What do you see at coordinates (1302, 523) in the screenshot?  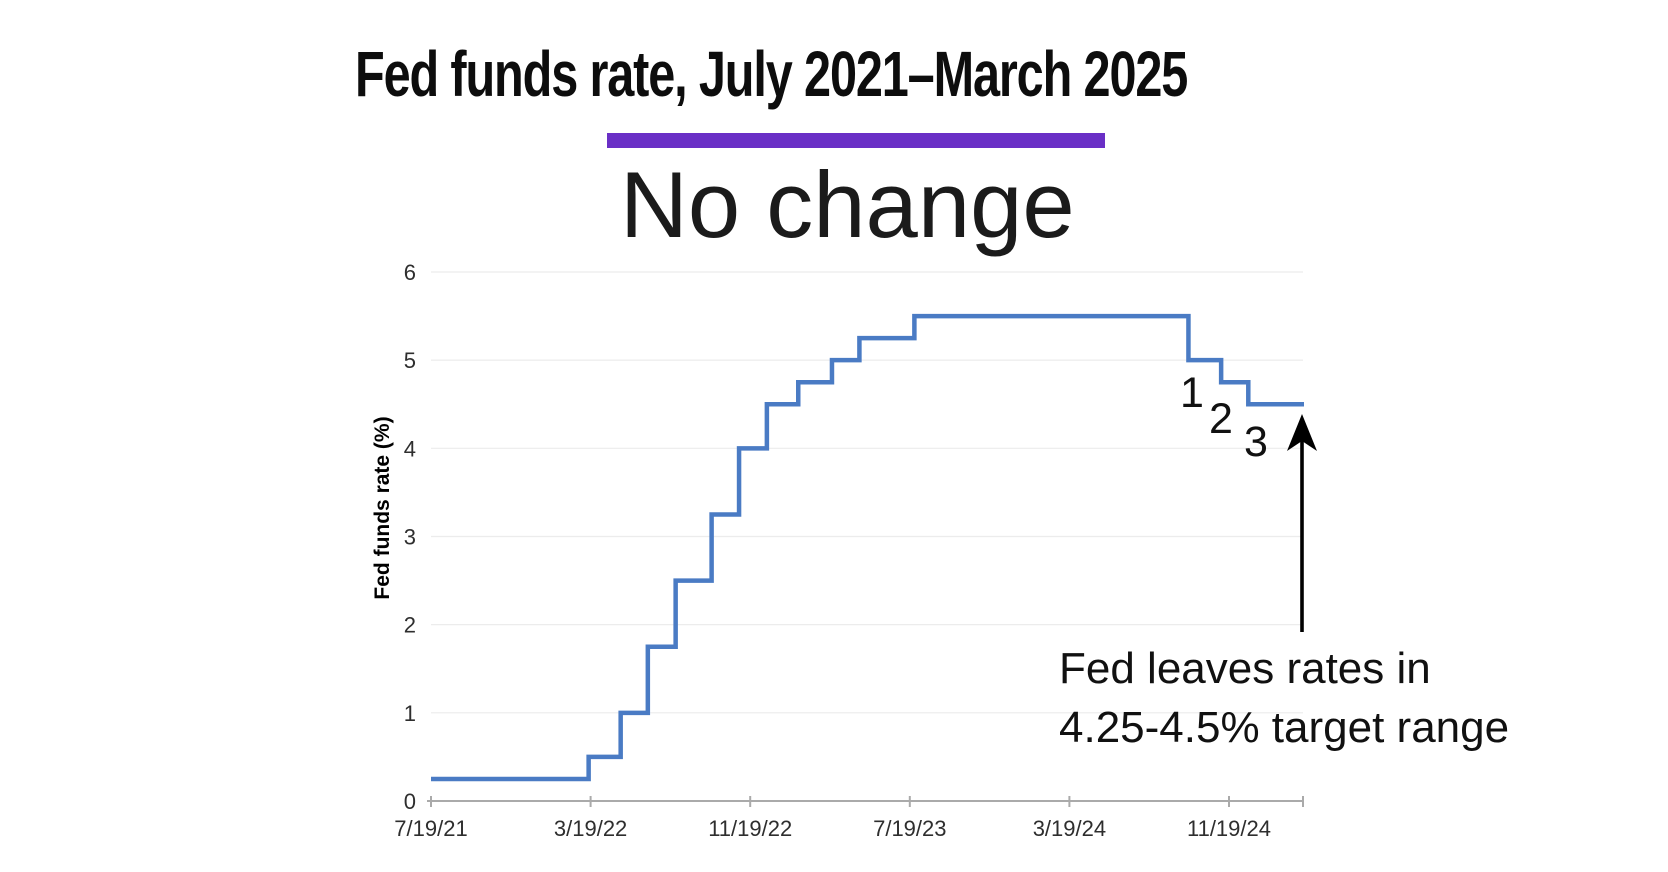 I see `up-arrow-icon` at bounding box center [1302, 523].